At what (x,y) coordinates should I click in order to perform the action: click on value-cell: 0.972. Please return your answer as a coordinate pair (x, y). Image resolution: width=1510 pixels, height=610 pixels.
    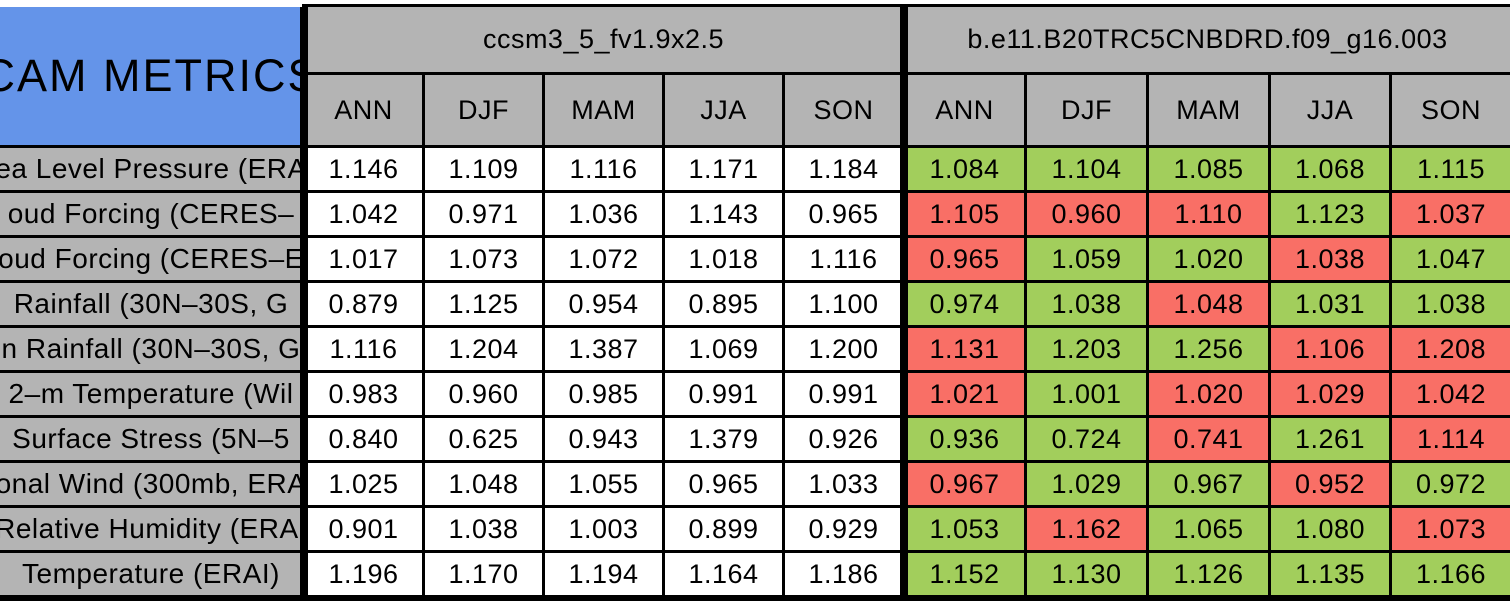
    Looking at the image, I should click on (1451, 484).